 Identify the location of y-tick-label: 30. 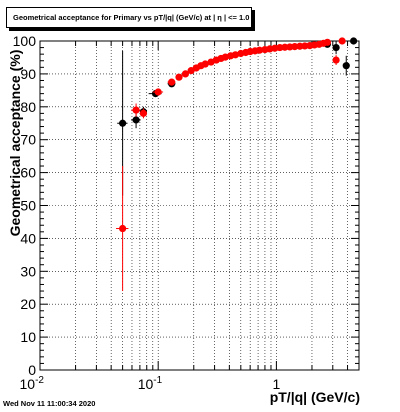
(28, 271).